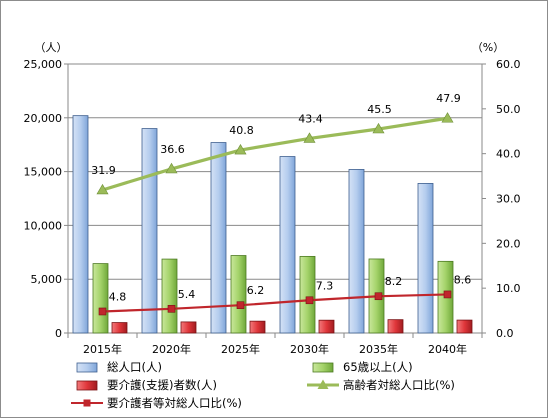 This screenshot has width=548, height=418. Describe the element at coordinates (134, 367) in the screenshot. I see `legend-label: 総人口(人)` at that location.